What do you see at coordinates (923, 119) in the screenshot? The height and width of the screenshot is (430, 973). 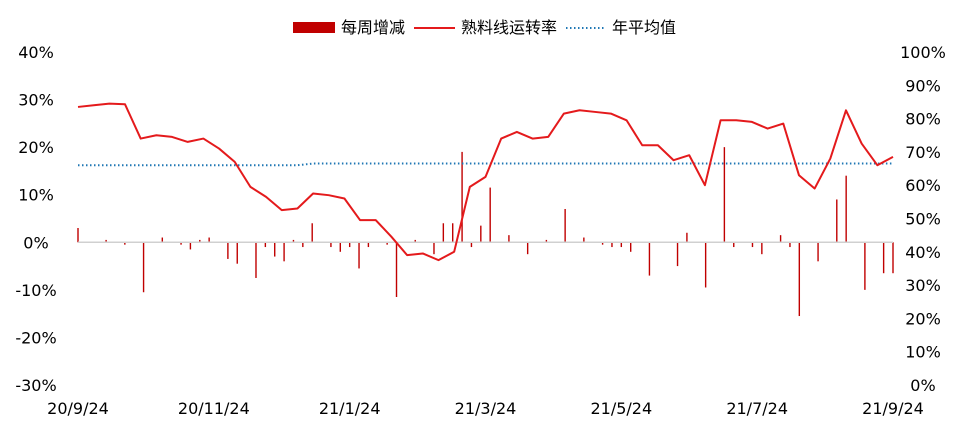 I see `right-axis-tick-label: 80%` at bounding box center [923, 119].